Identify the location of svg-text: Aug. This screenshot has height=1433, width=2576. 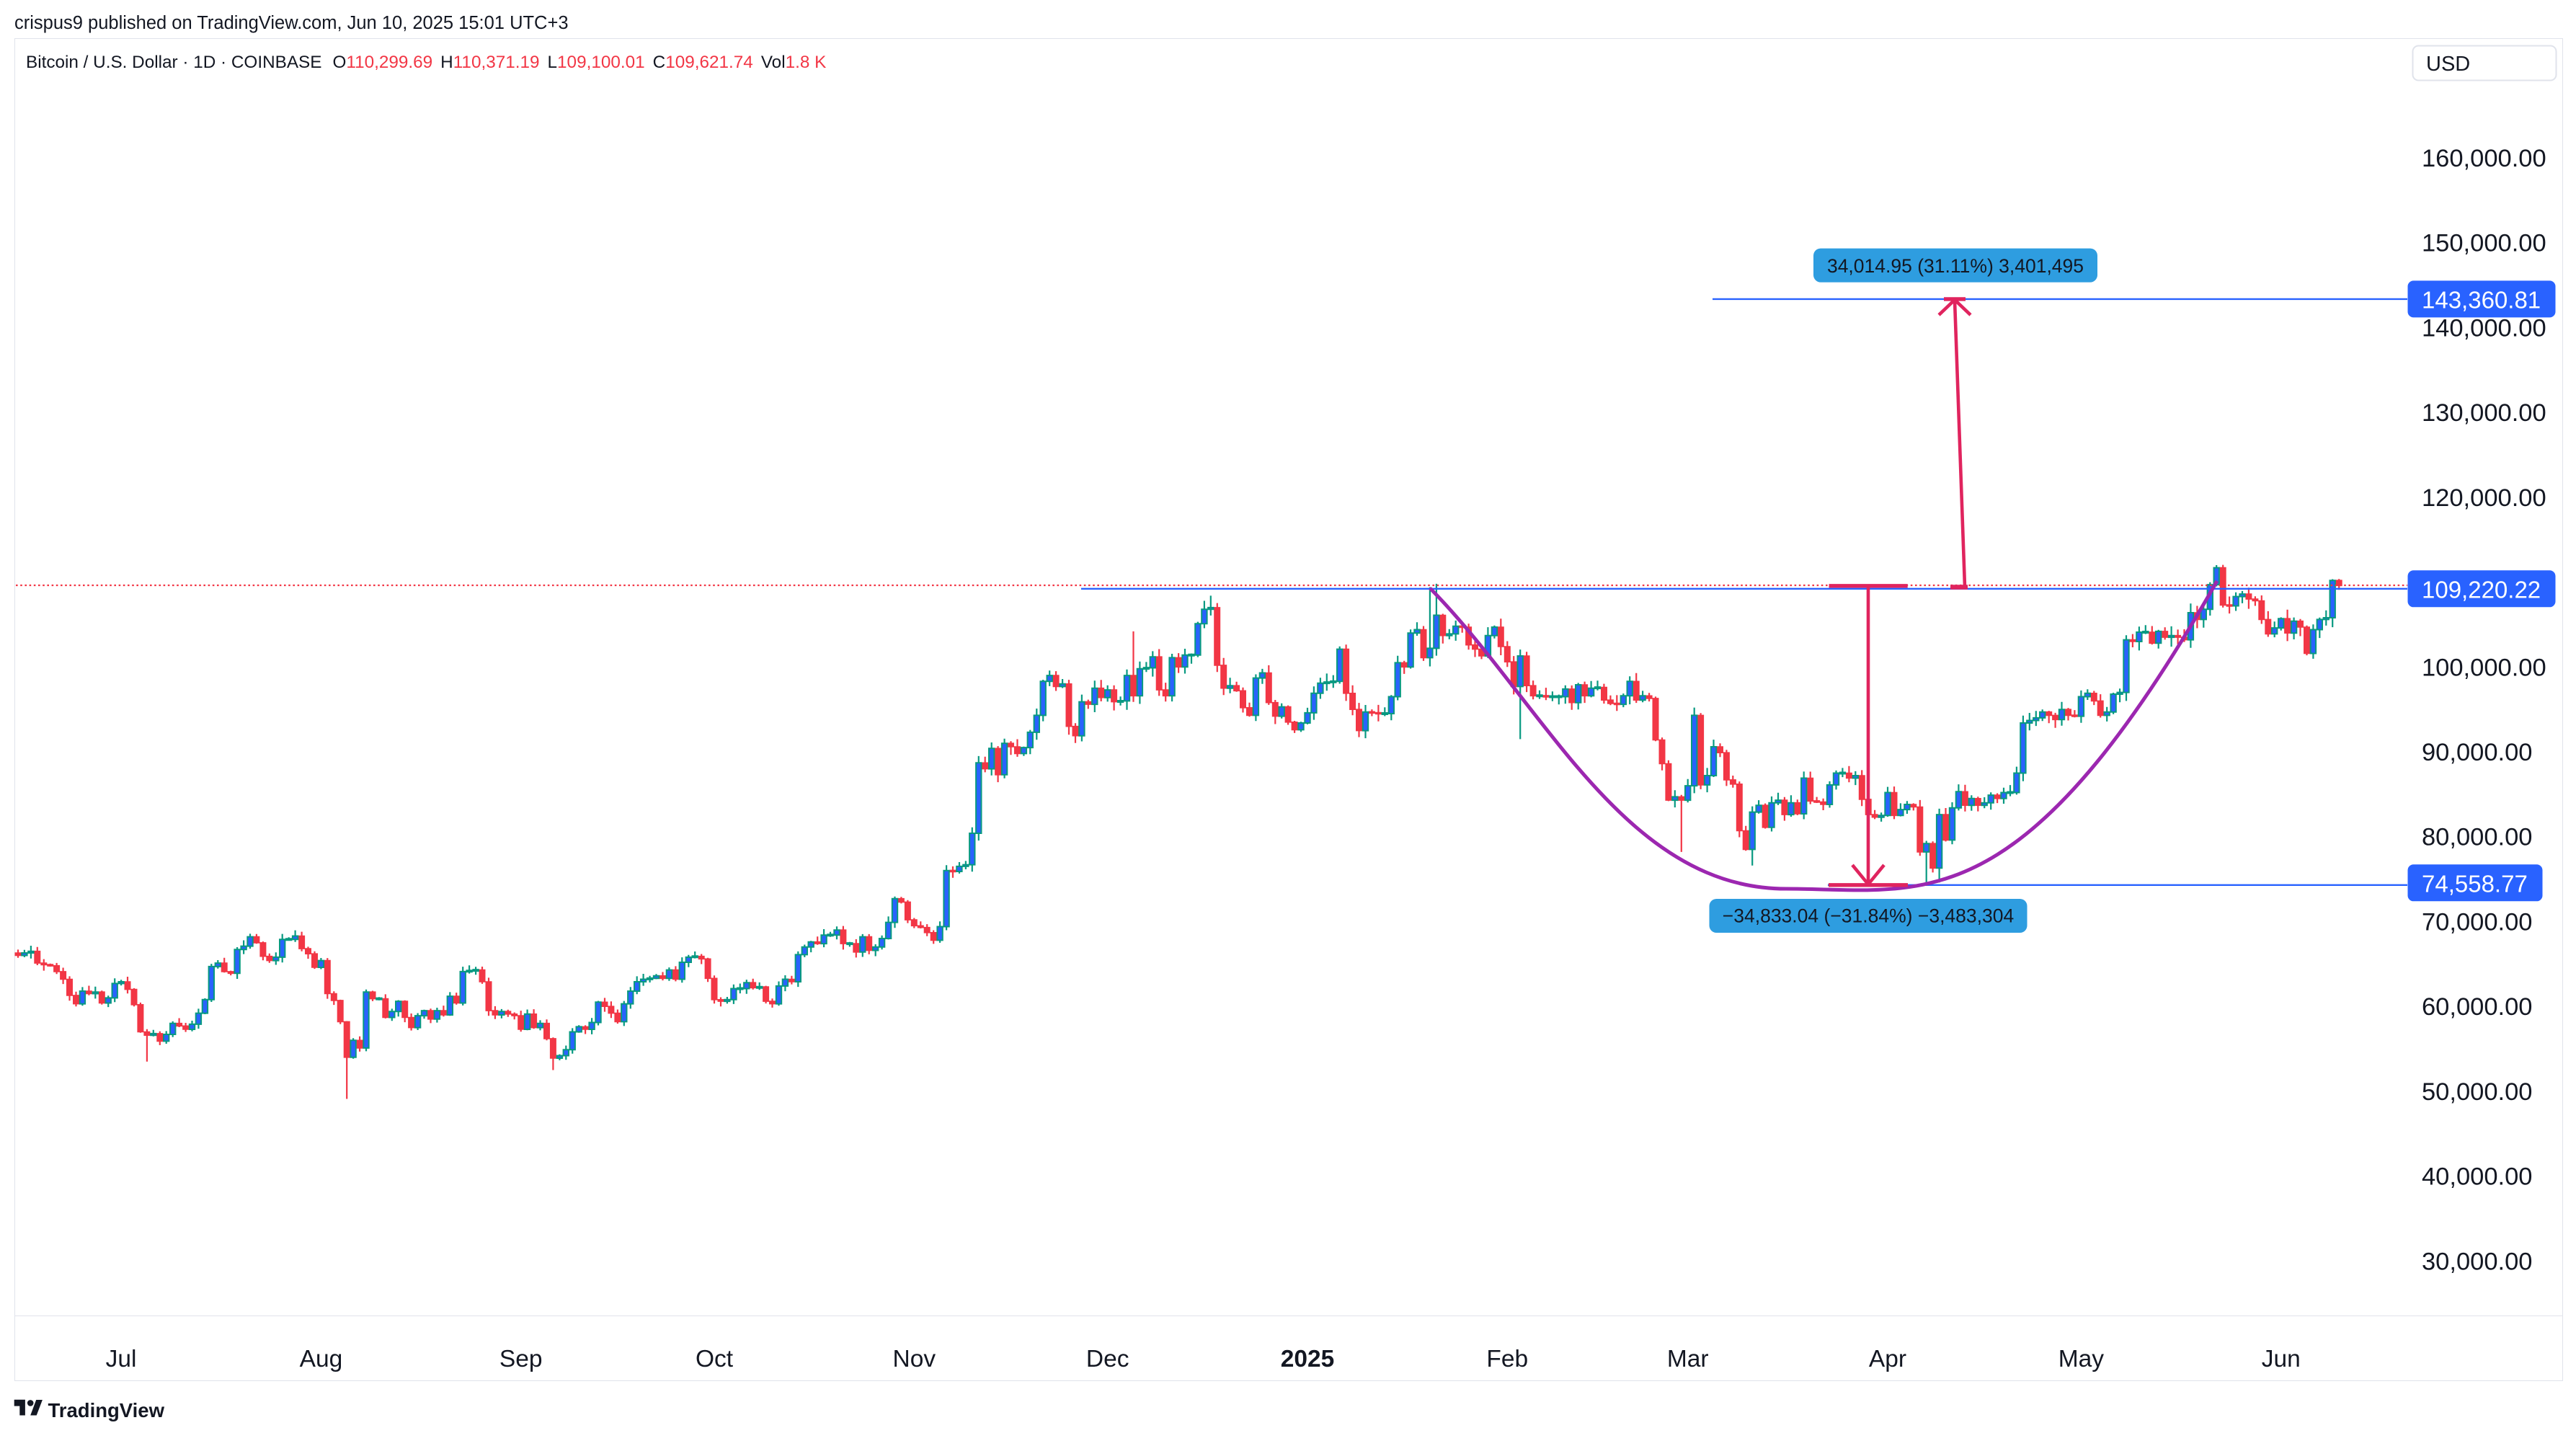
(321, 1359).